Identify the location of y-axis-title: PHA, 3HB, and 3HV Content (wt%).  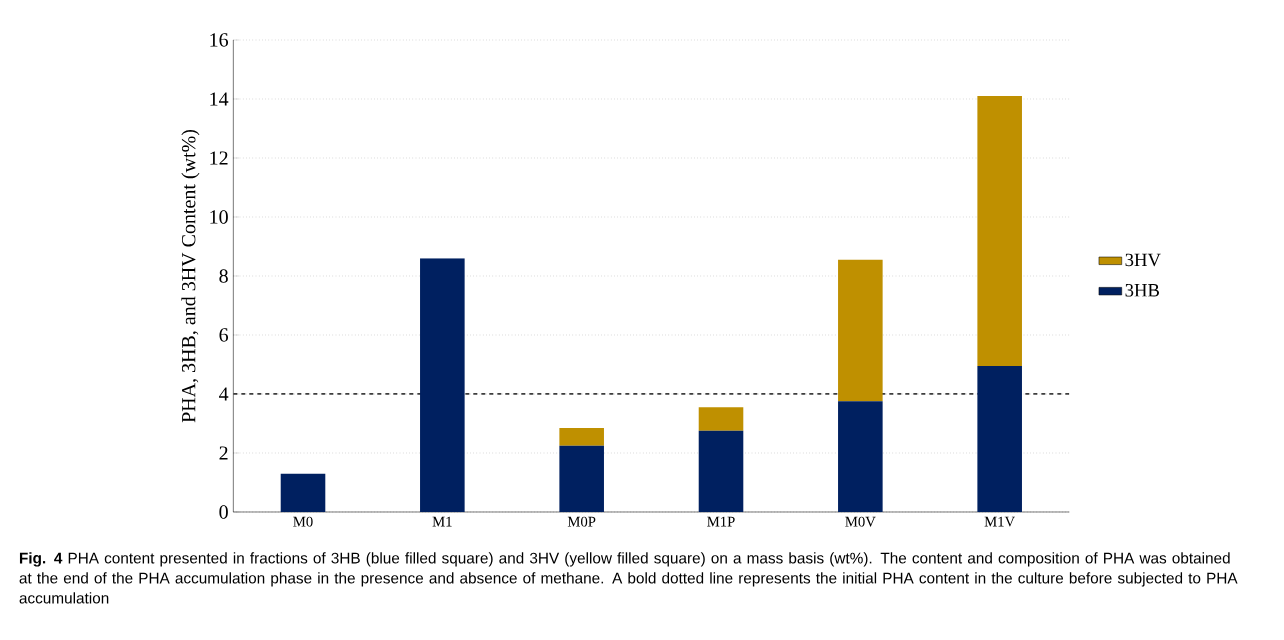
(190, 276).